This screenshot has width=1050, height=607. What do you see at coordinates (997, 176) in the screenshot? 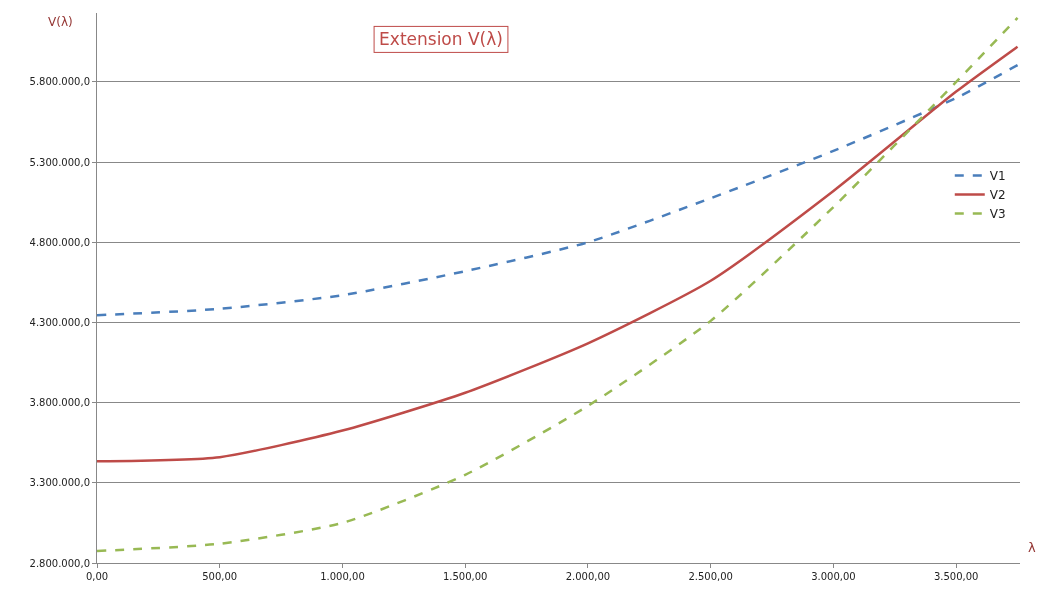
I see `legend-label: V1` at bounding box center [997, 176].